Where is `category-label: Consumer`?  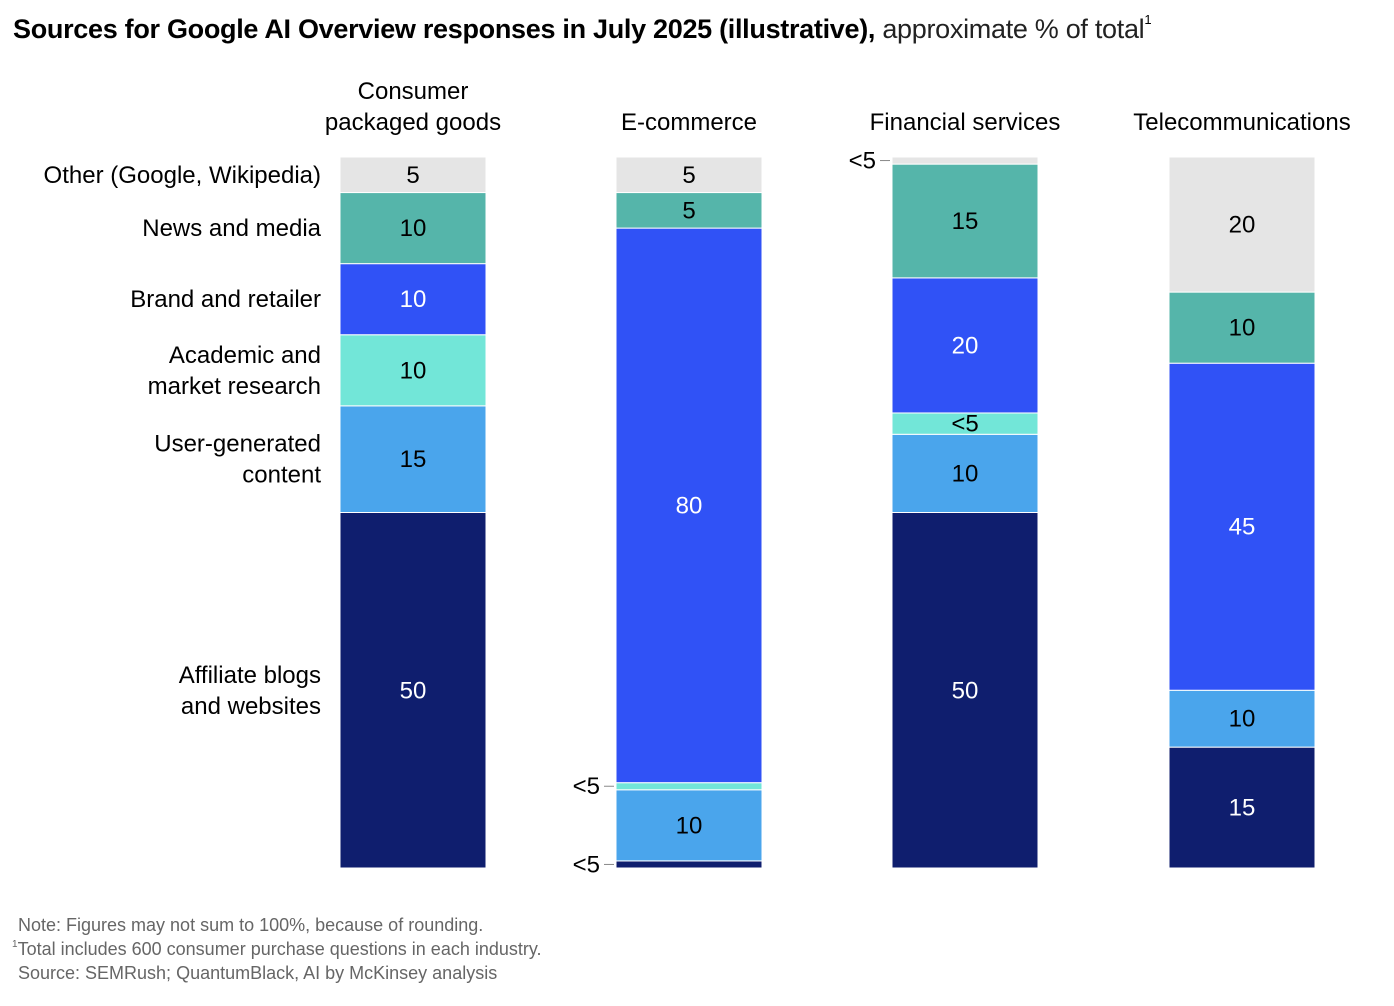
category-label: Consumer is located at coordinates (413, 91).